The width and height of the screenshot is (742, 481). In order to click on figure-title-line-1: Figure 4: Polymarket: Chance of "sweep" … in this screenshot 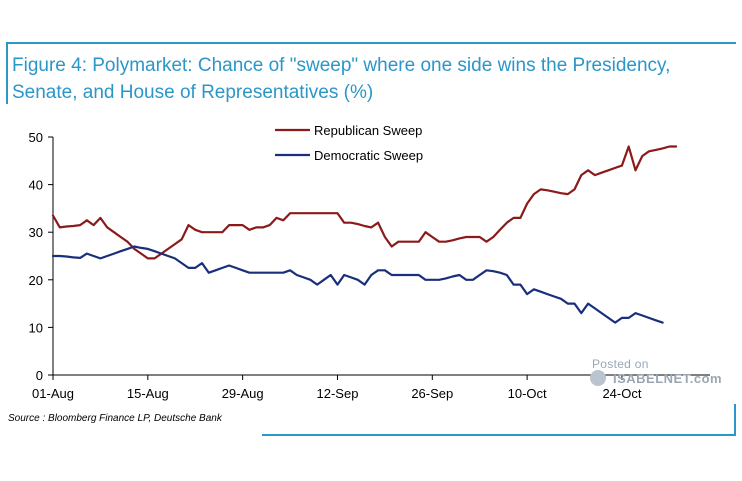, I will do `click(341, 65)`.